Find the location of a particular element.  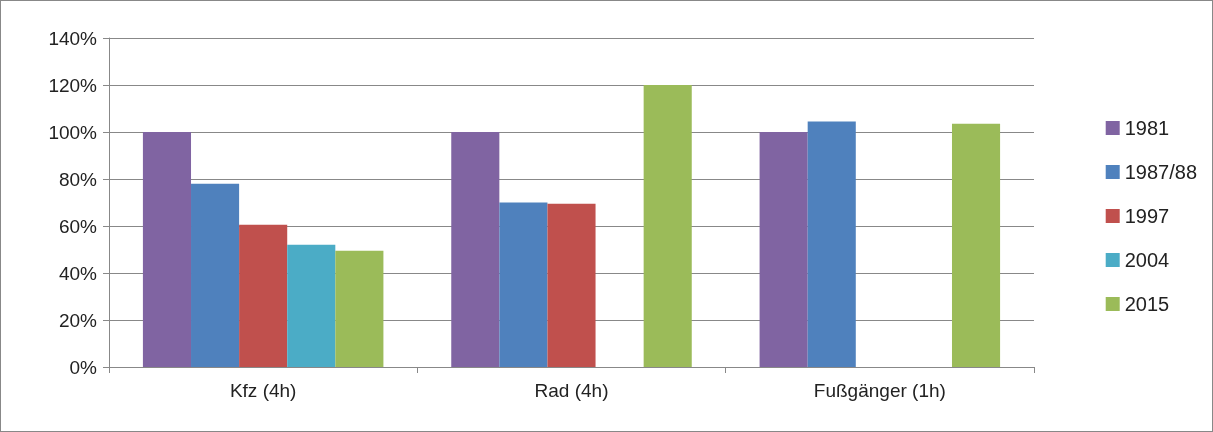

legend-label: 1981 is located at coordinates (1147, 128).